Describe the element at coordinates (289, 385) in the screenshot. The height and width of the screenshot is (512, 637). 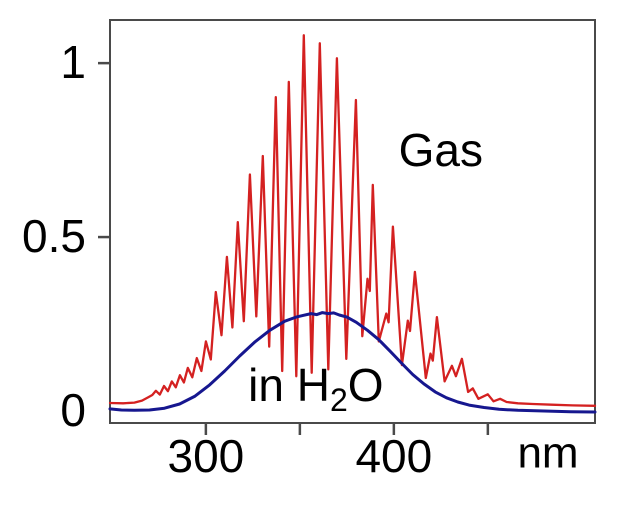
I see `annotation-text: in H` at that location.